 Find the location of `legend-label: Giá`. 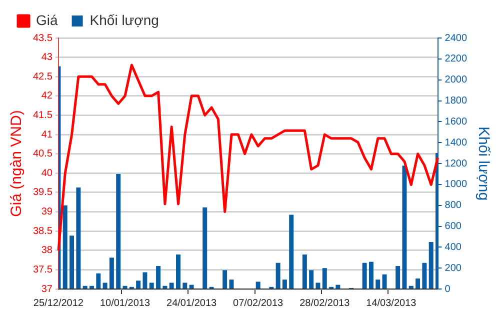

legend-label: Giá is located at coordinates (47, 20).